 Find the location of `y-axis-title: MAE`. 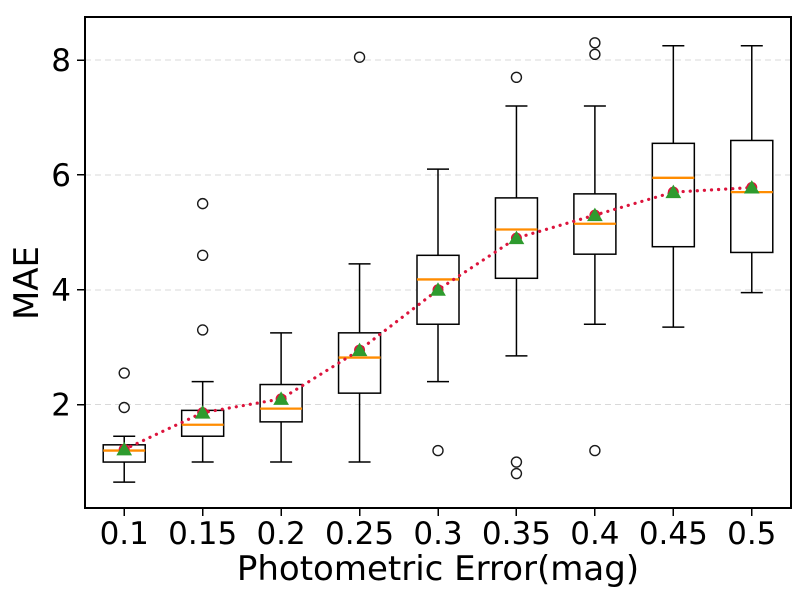

y-axis-title: MAE is located at coordinates (27, 283).